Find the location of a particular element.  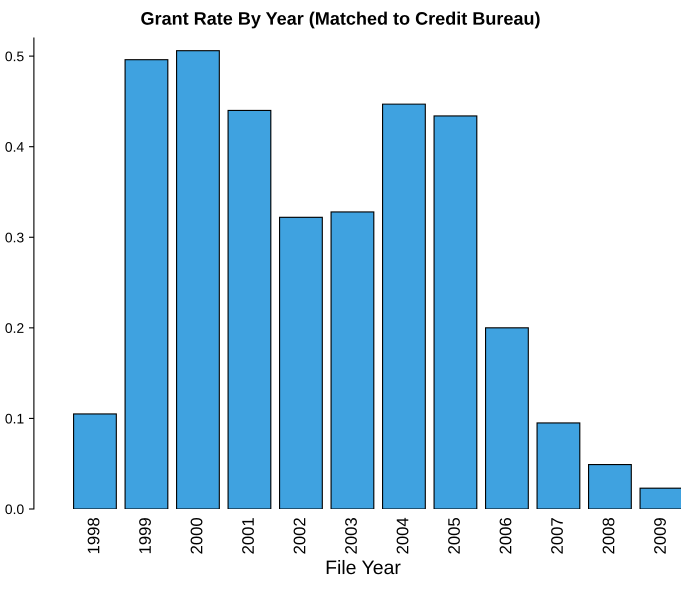

x-tick-label: 2006 is located at coordinates (506, 536).